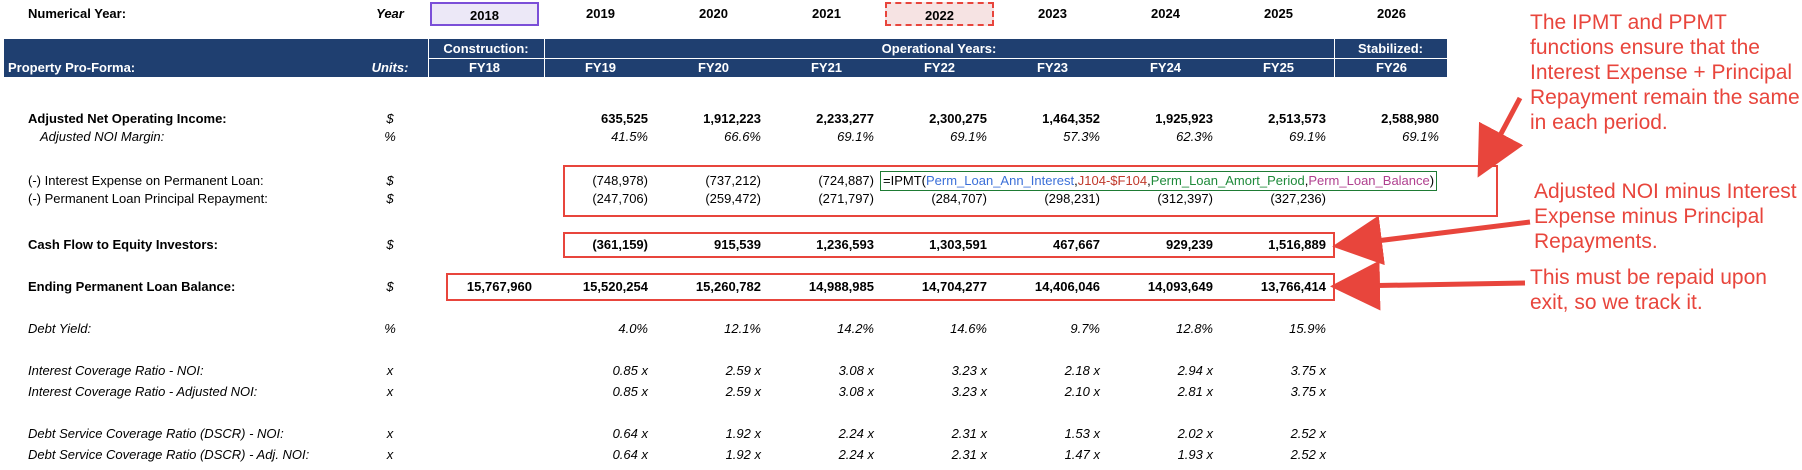  I want to click on adjusted-noi-row-cell: 1,925,923, so click(1184, 118).